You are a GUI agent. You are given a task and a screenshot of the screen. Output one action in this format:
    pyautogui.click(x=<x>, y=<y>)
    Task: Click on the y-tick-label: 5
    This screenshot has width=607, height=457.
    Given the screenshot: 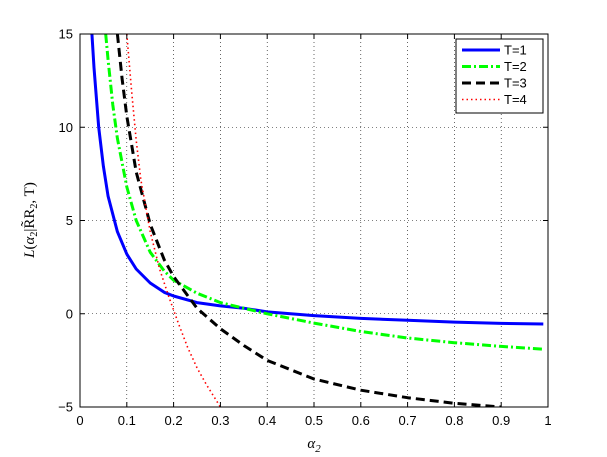 What is the action you would take?
    pyautogui.click(x=69, y=220)
    